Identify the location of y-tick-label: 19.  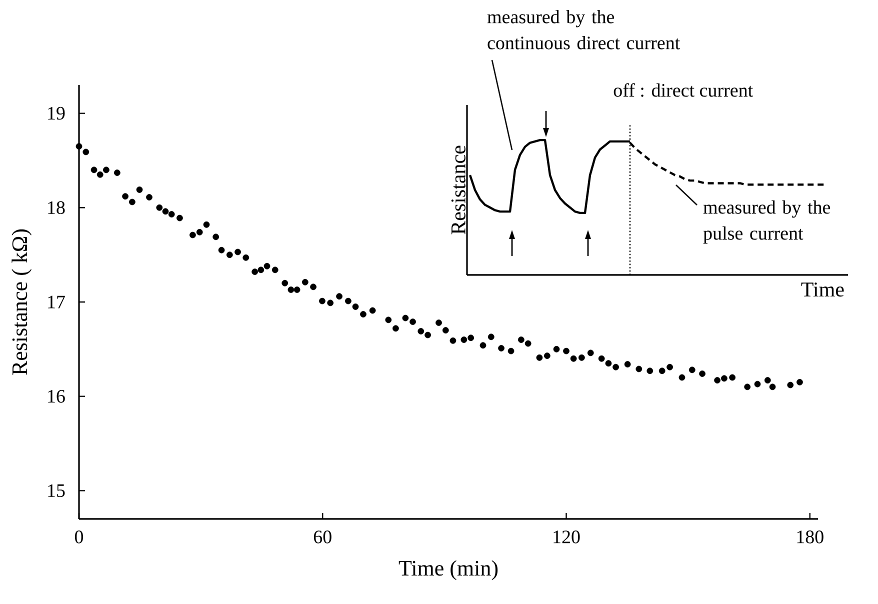
(56, 113).